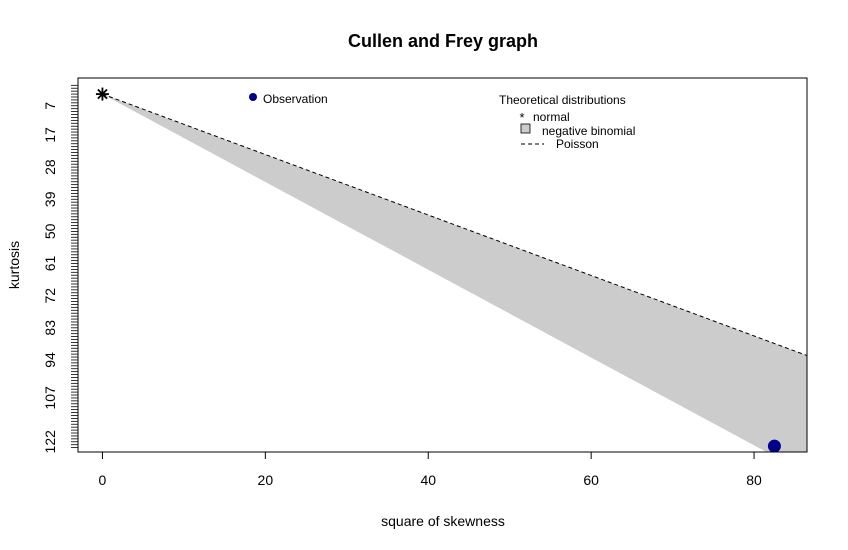 This screenshot has height=550, width=848. Describe the element at coordinates (14, 265) in the screenshot. I see `y-axis-label: kurtosis` at that location.